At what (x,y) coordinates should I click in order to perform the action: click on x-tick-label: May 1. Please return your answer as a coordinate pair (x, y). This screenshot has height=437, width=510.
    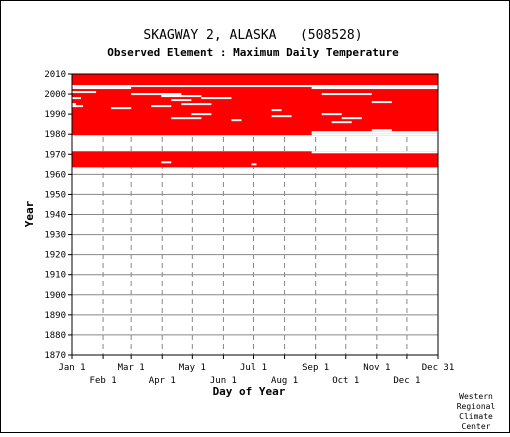
    Looking at the image, I should click on (192, 368).